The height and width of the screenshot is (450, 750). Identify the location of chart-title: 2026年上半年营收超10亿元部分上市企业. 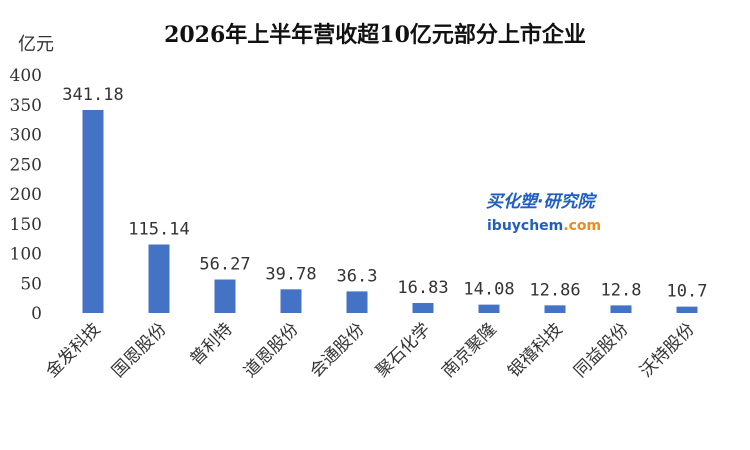
(375, 35).